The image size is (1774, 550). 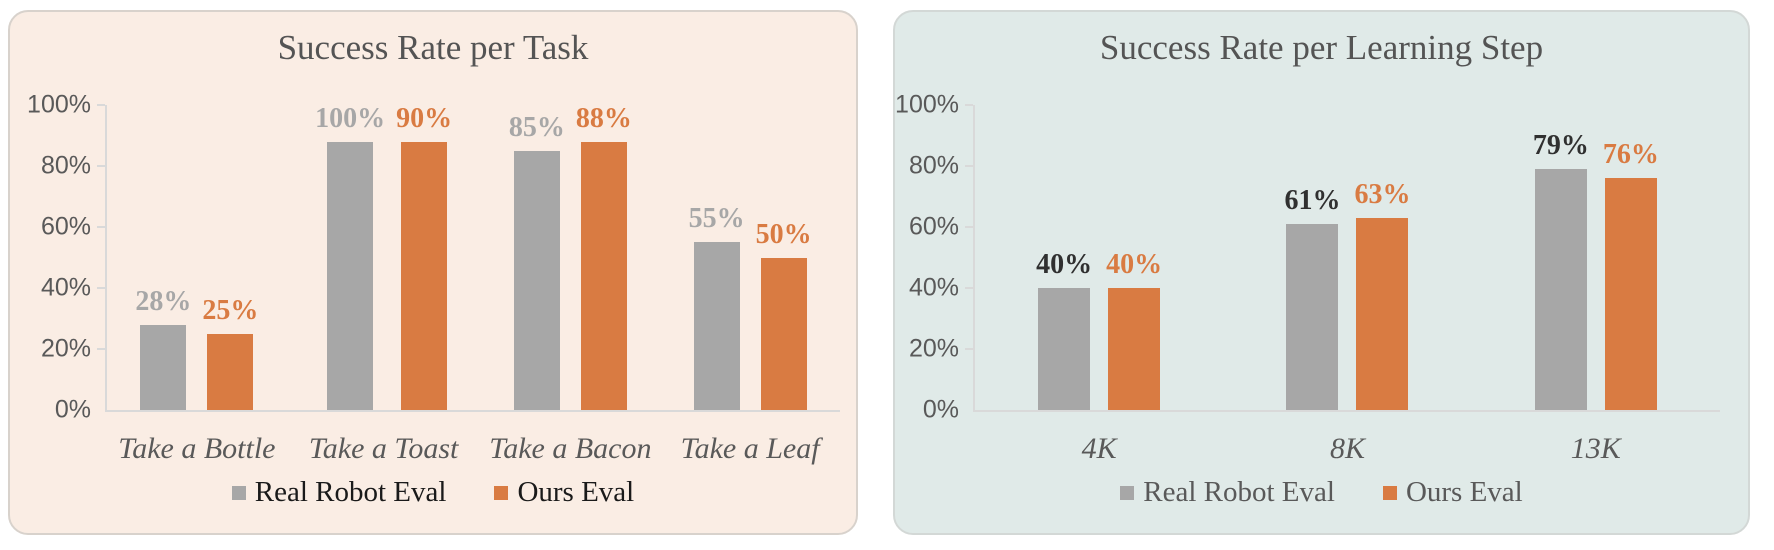 I want to click on bar-column: 79%, so click(x=1561, y=257).